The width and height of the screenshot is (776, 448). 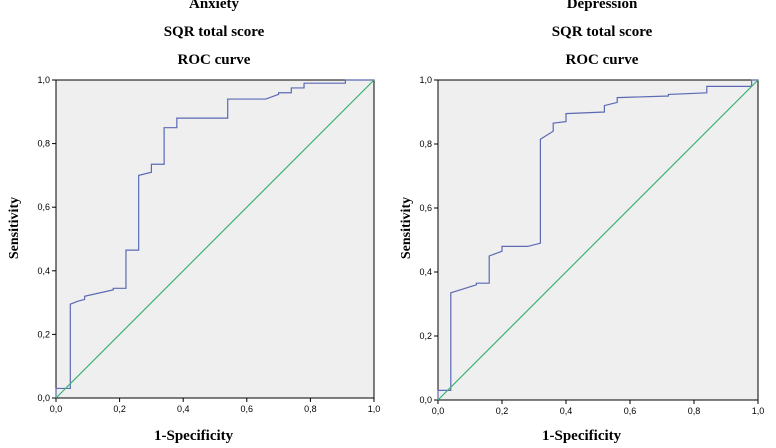 What do you see at coordinates (602, 6) in the screenshot?
I see `chart-title: Depression` at bounding box center [602, 6].